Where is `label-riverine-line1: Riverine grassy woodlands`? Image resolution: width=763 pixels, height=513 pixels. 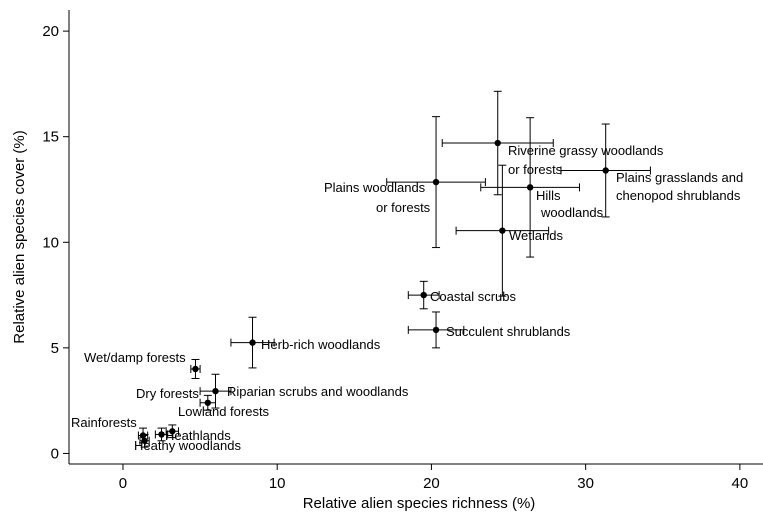 label-riverine-line1: Riverine grassy woodlands is located at coordinates (586, 150).